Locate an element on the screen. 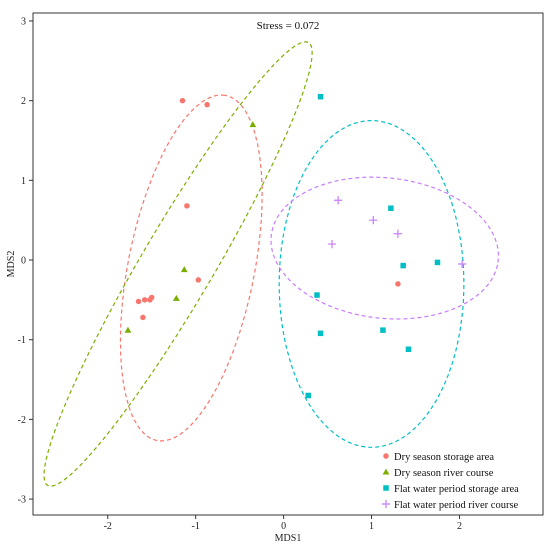 This screenshot has height=547, width=550. y-tick-label: 3 is located at coordinates (23, 21).